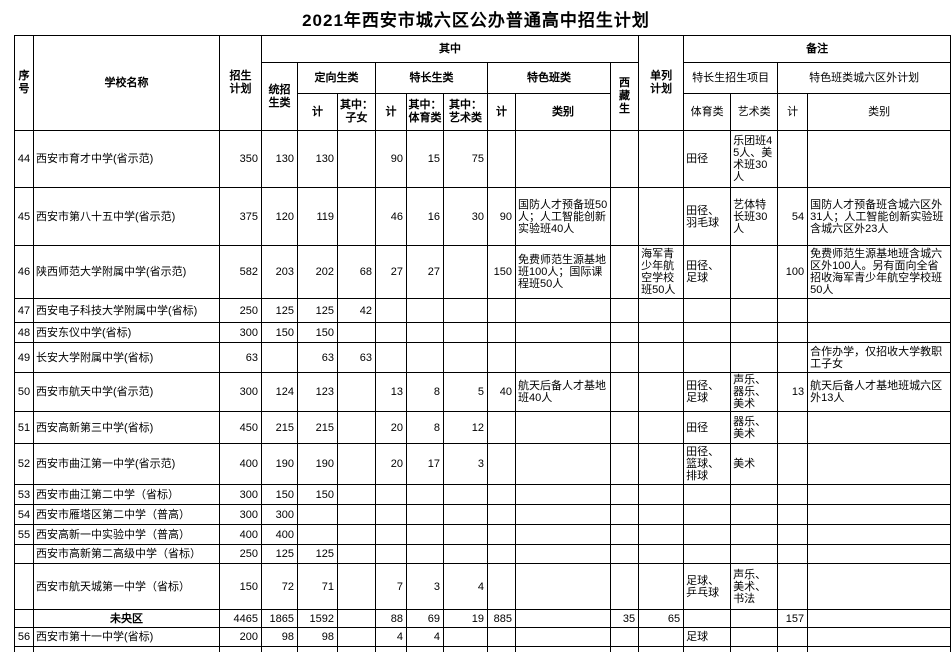  What do you see at coordinates (425, 618) in the screenshot?
I see `cell-talent-sports: 69` at bounding box center [425, 618].